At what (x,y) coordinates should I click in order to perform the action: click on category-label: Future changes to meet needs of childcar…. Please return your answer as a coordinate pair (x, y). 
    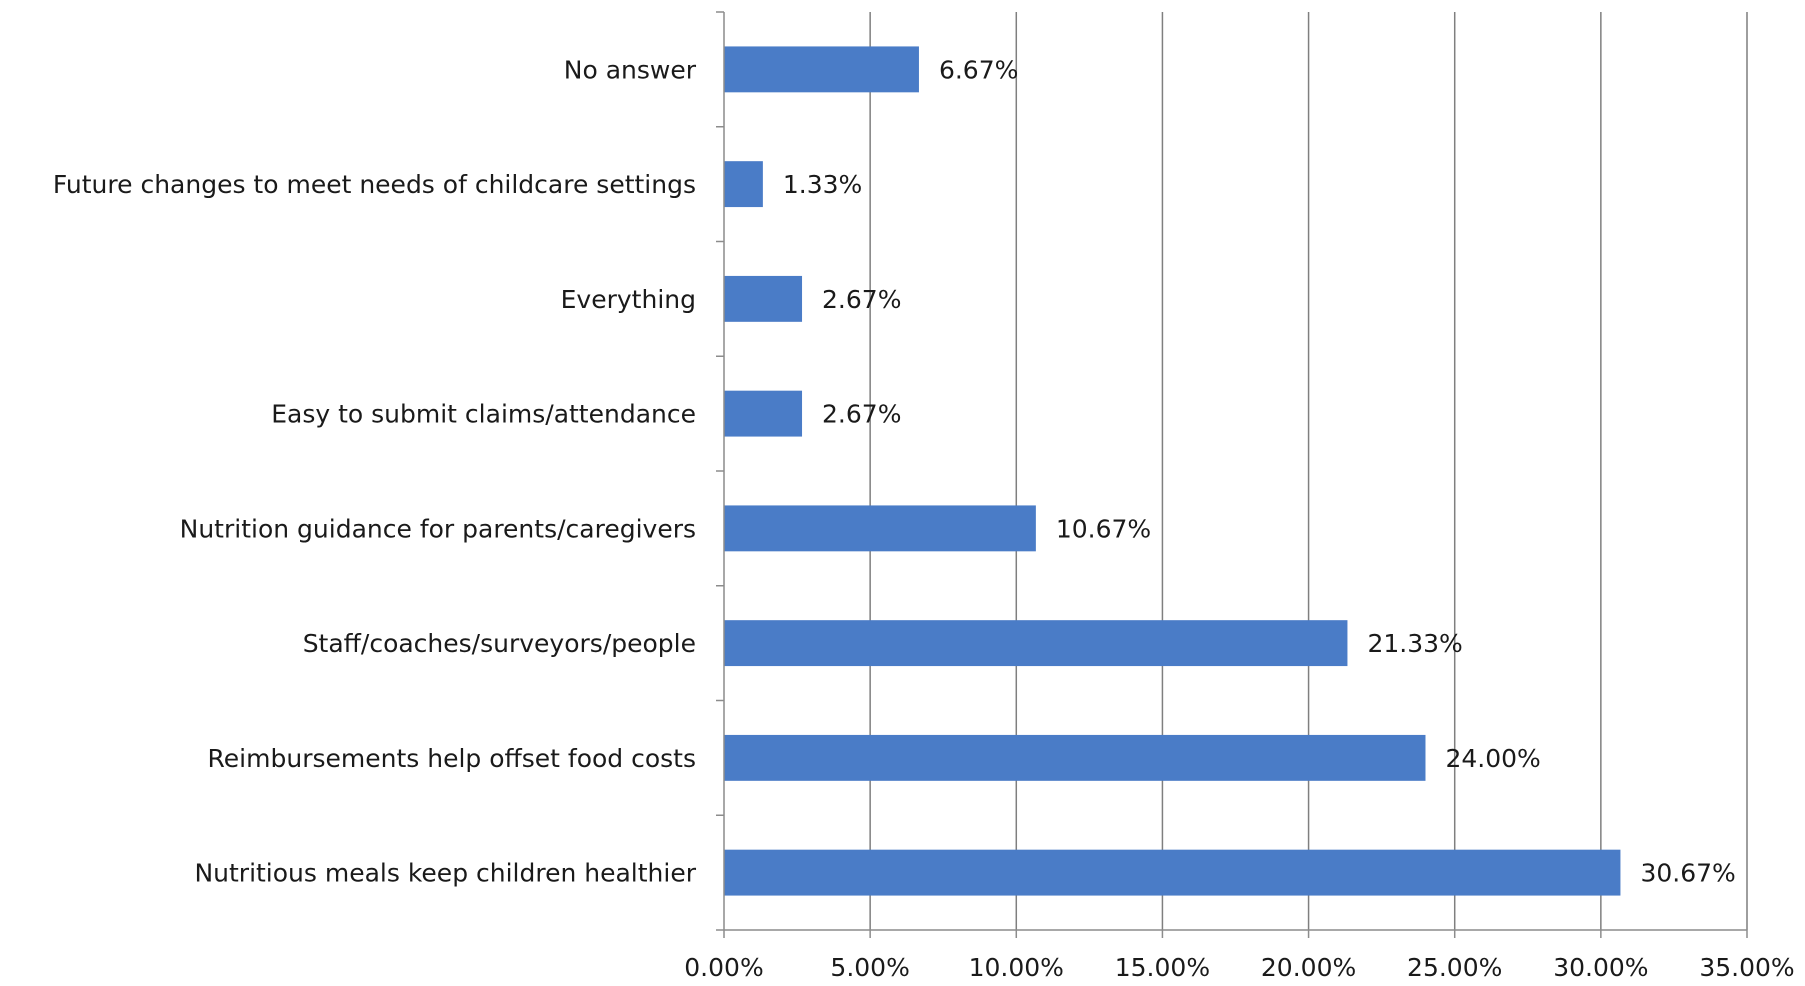
    Looking at the image, I should click on (374, 184).